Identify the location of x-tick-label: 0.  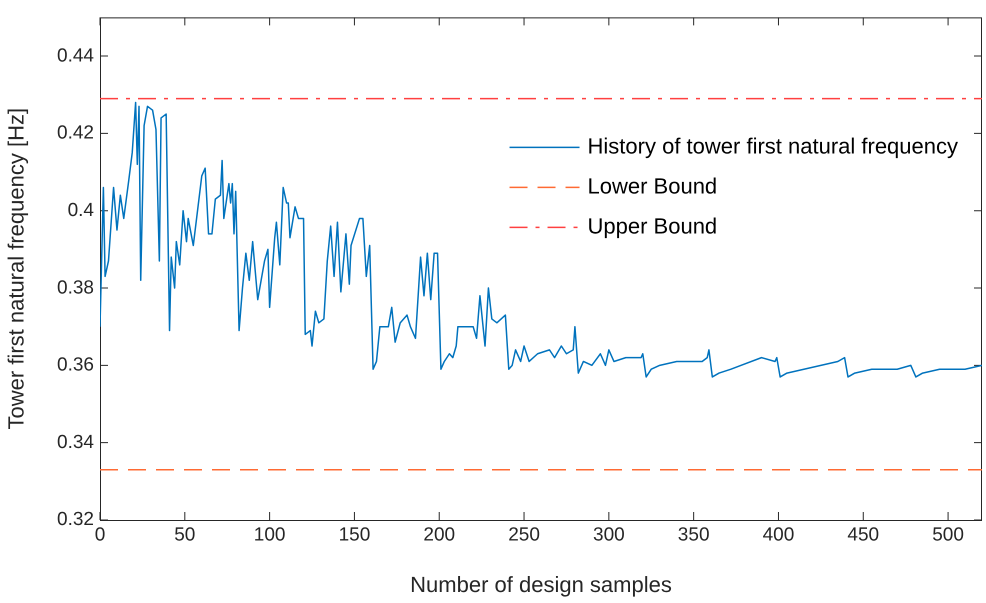
(100, 535).